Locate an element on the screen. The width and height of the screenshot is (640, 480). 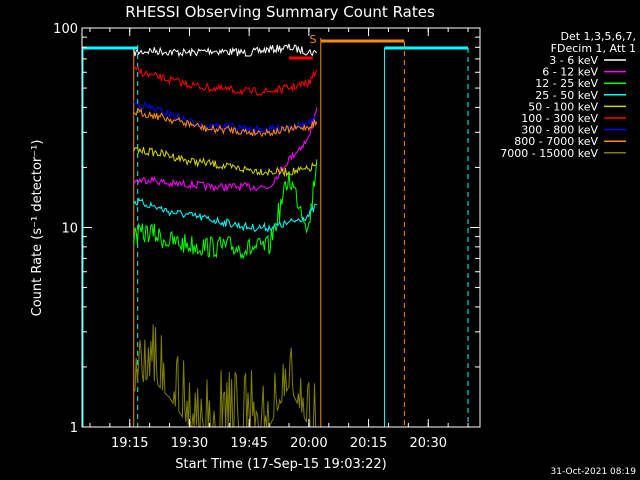
y-tick-label: 1 is located at coordinates (74, 428).